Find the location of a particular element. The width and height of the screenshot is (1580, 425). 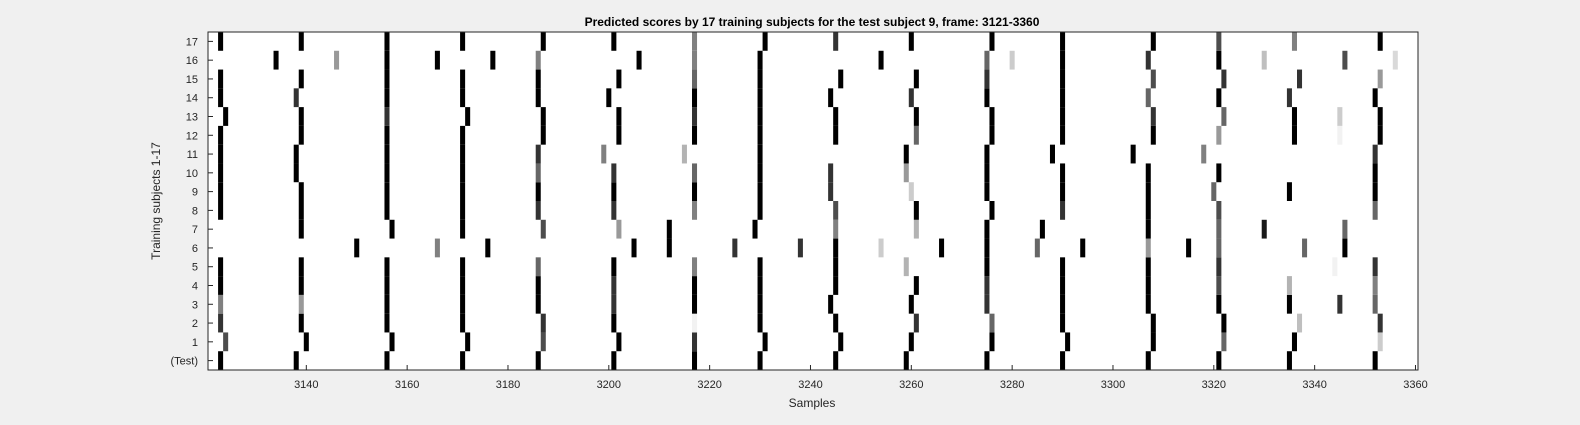

y-tick-label: 2 is located at coordinates (195, 324).